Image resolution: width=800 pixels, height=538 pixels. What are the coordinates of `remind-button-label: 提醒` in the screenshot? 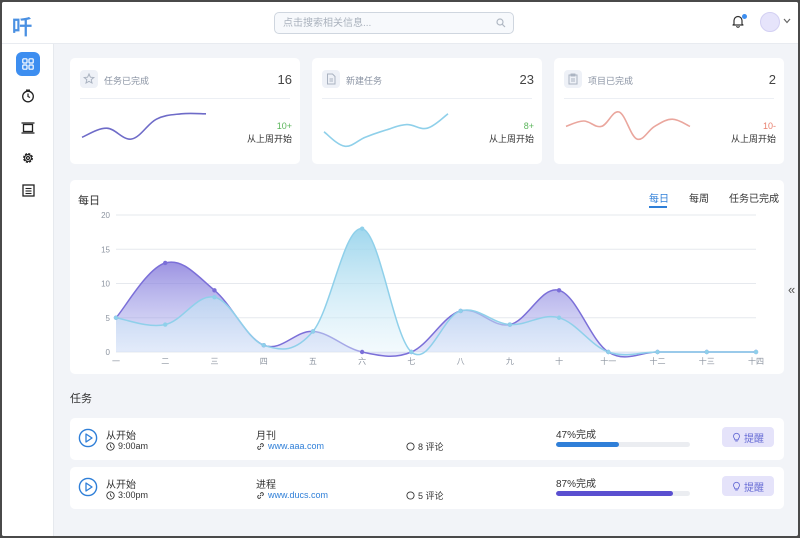 It's located at (754, 439).